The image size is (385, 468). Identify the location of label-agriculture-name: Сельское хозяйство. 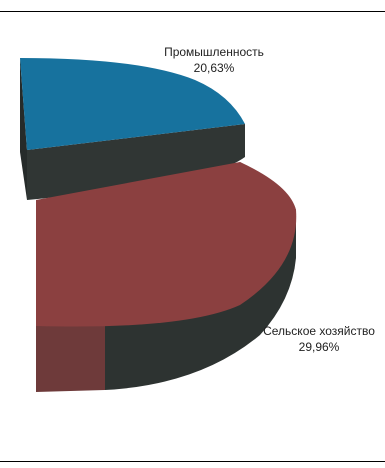
(319, 331).